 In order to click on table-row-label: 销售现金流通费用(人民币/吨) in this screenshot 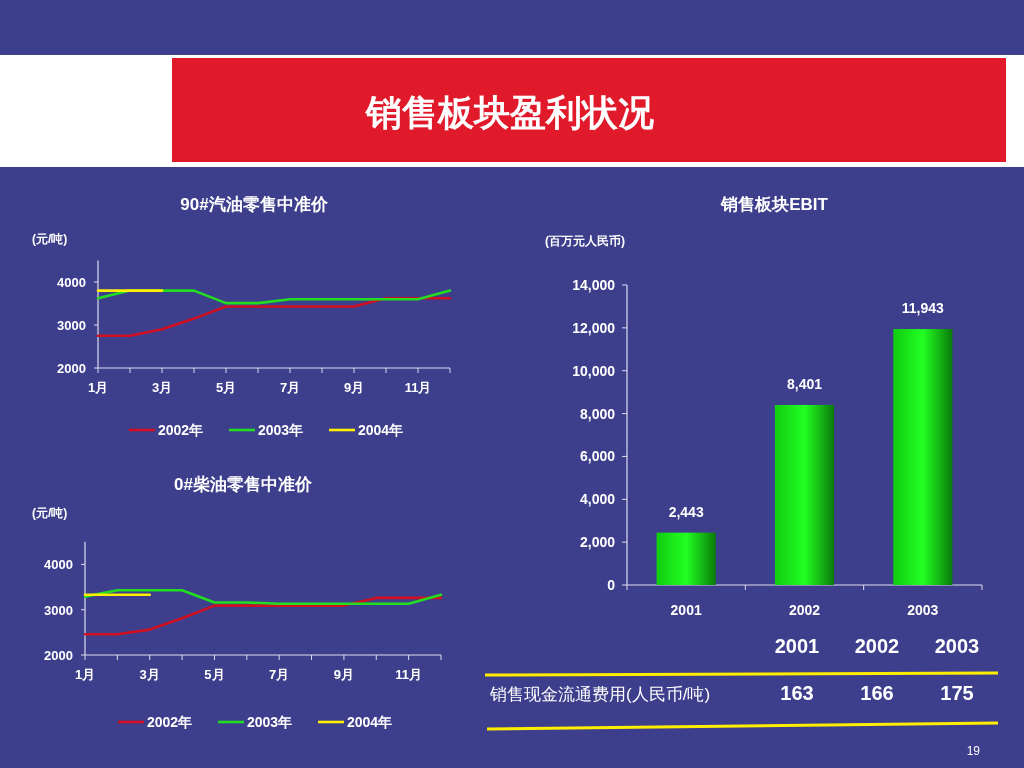, I will do `click(600, 694)`.